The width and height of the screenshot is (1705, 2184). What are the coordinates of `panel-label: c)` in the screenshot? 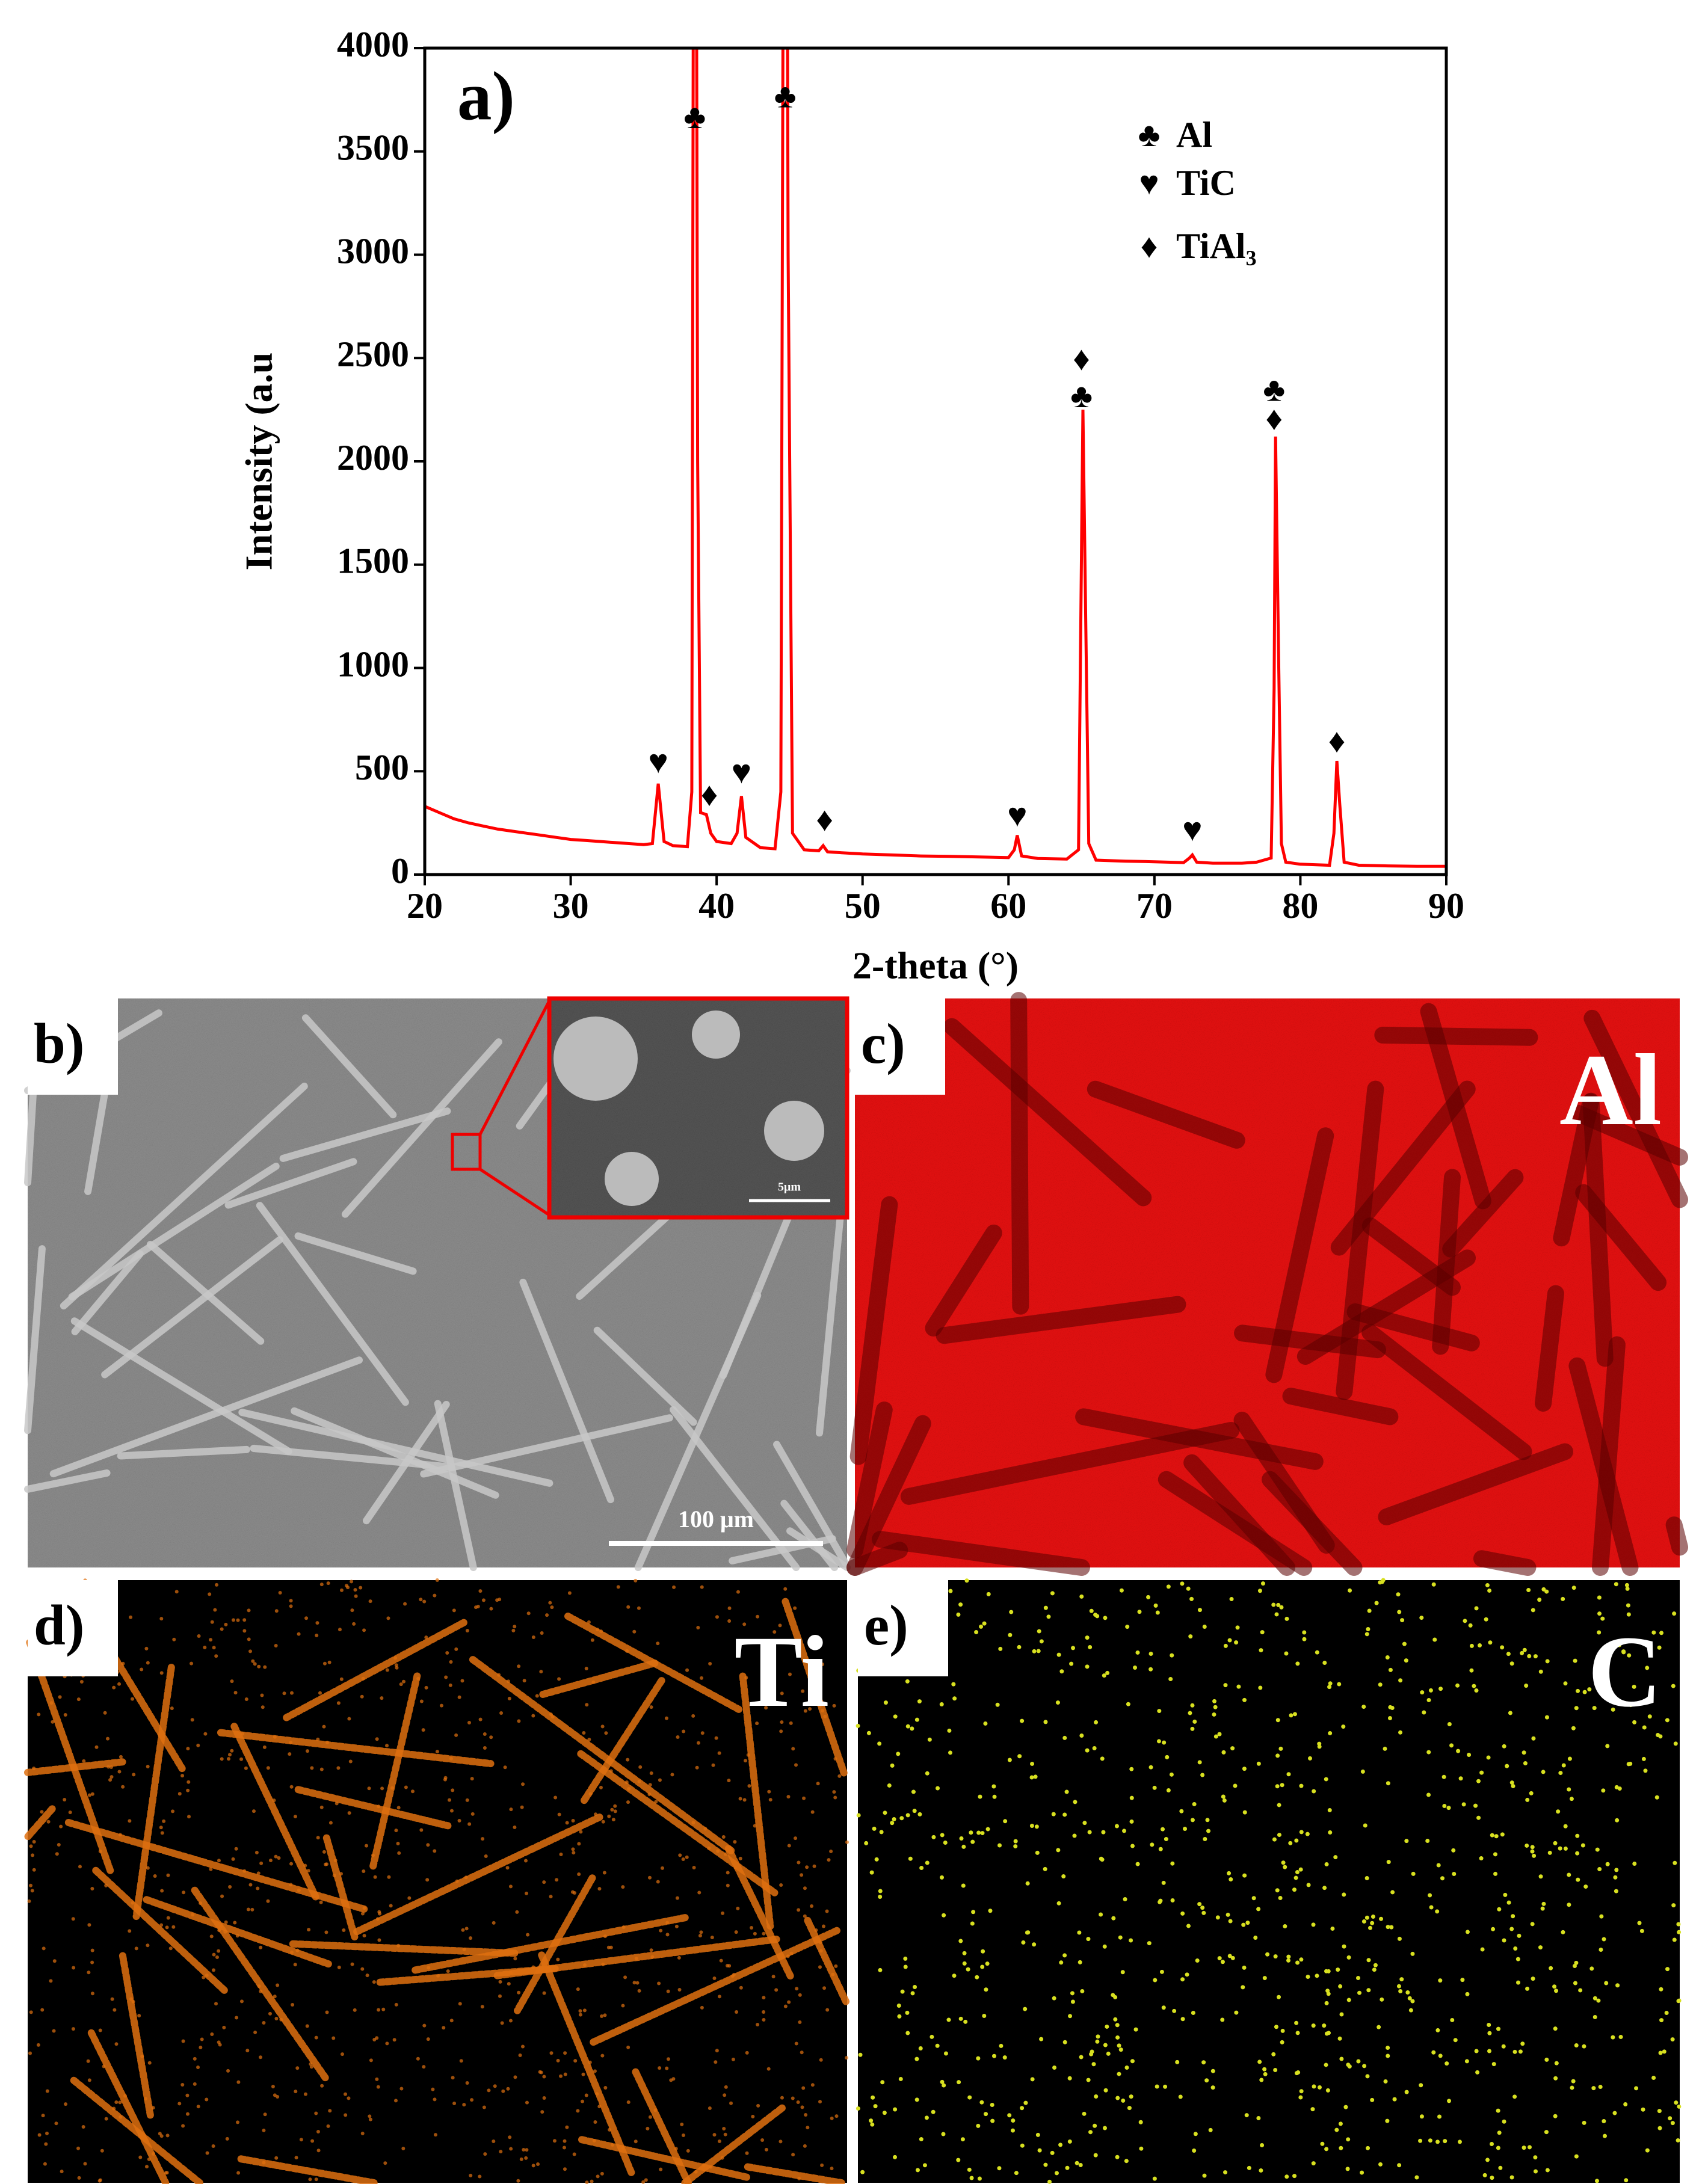 It's located at (883, 1043).